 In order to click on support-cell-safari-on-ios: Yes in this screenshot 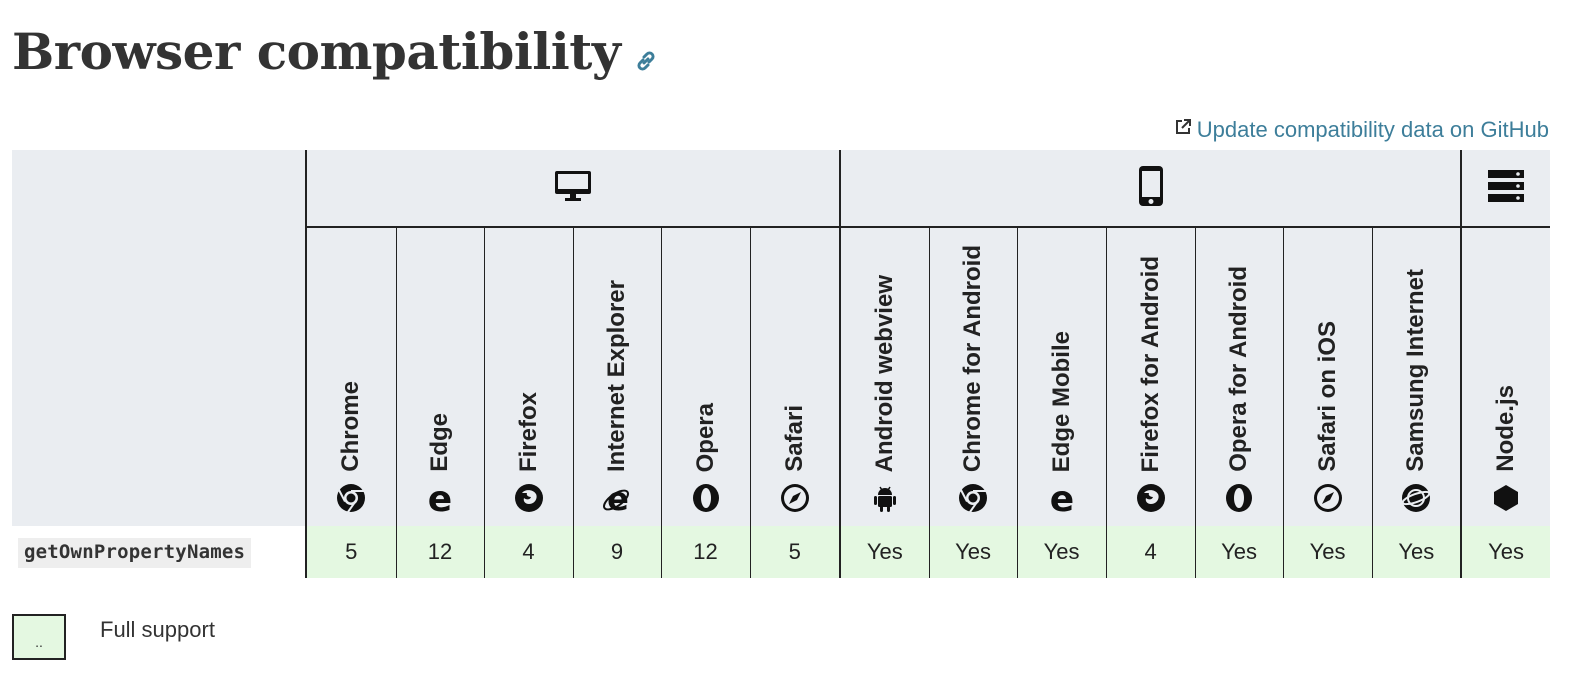, I will do `click(1328, 552)`.